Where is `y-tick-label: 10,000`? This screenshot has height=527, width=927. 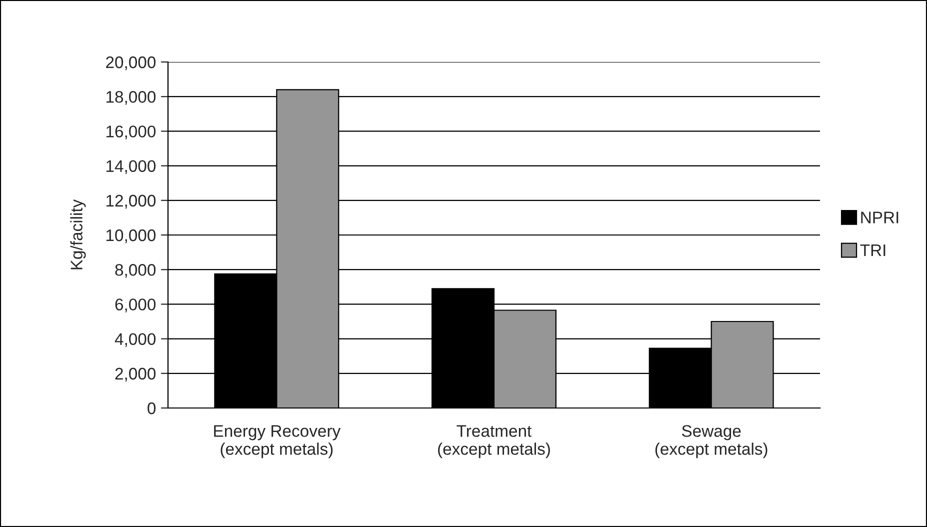
y-tick-label: 10,000 is located at coordinates (131, 236).